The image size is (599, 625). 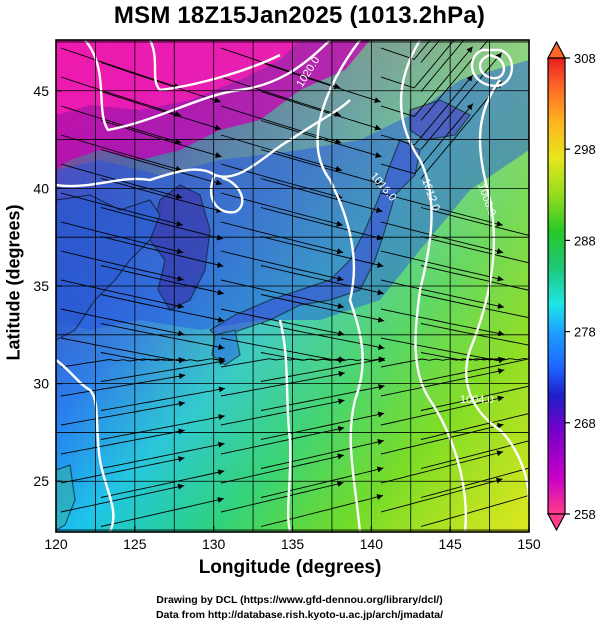 What do you see at coordinates (47, 286) in the screenshot?
I see `y-axis-ticks: 25 30 35 40 45` at bounding box center [47, 286].